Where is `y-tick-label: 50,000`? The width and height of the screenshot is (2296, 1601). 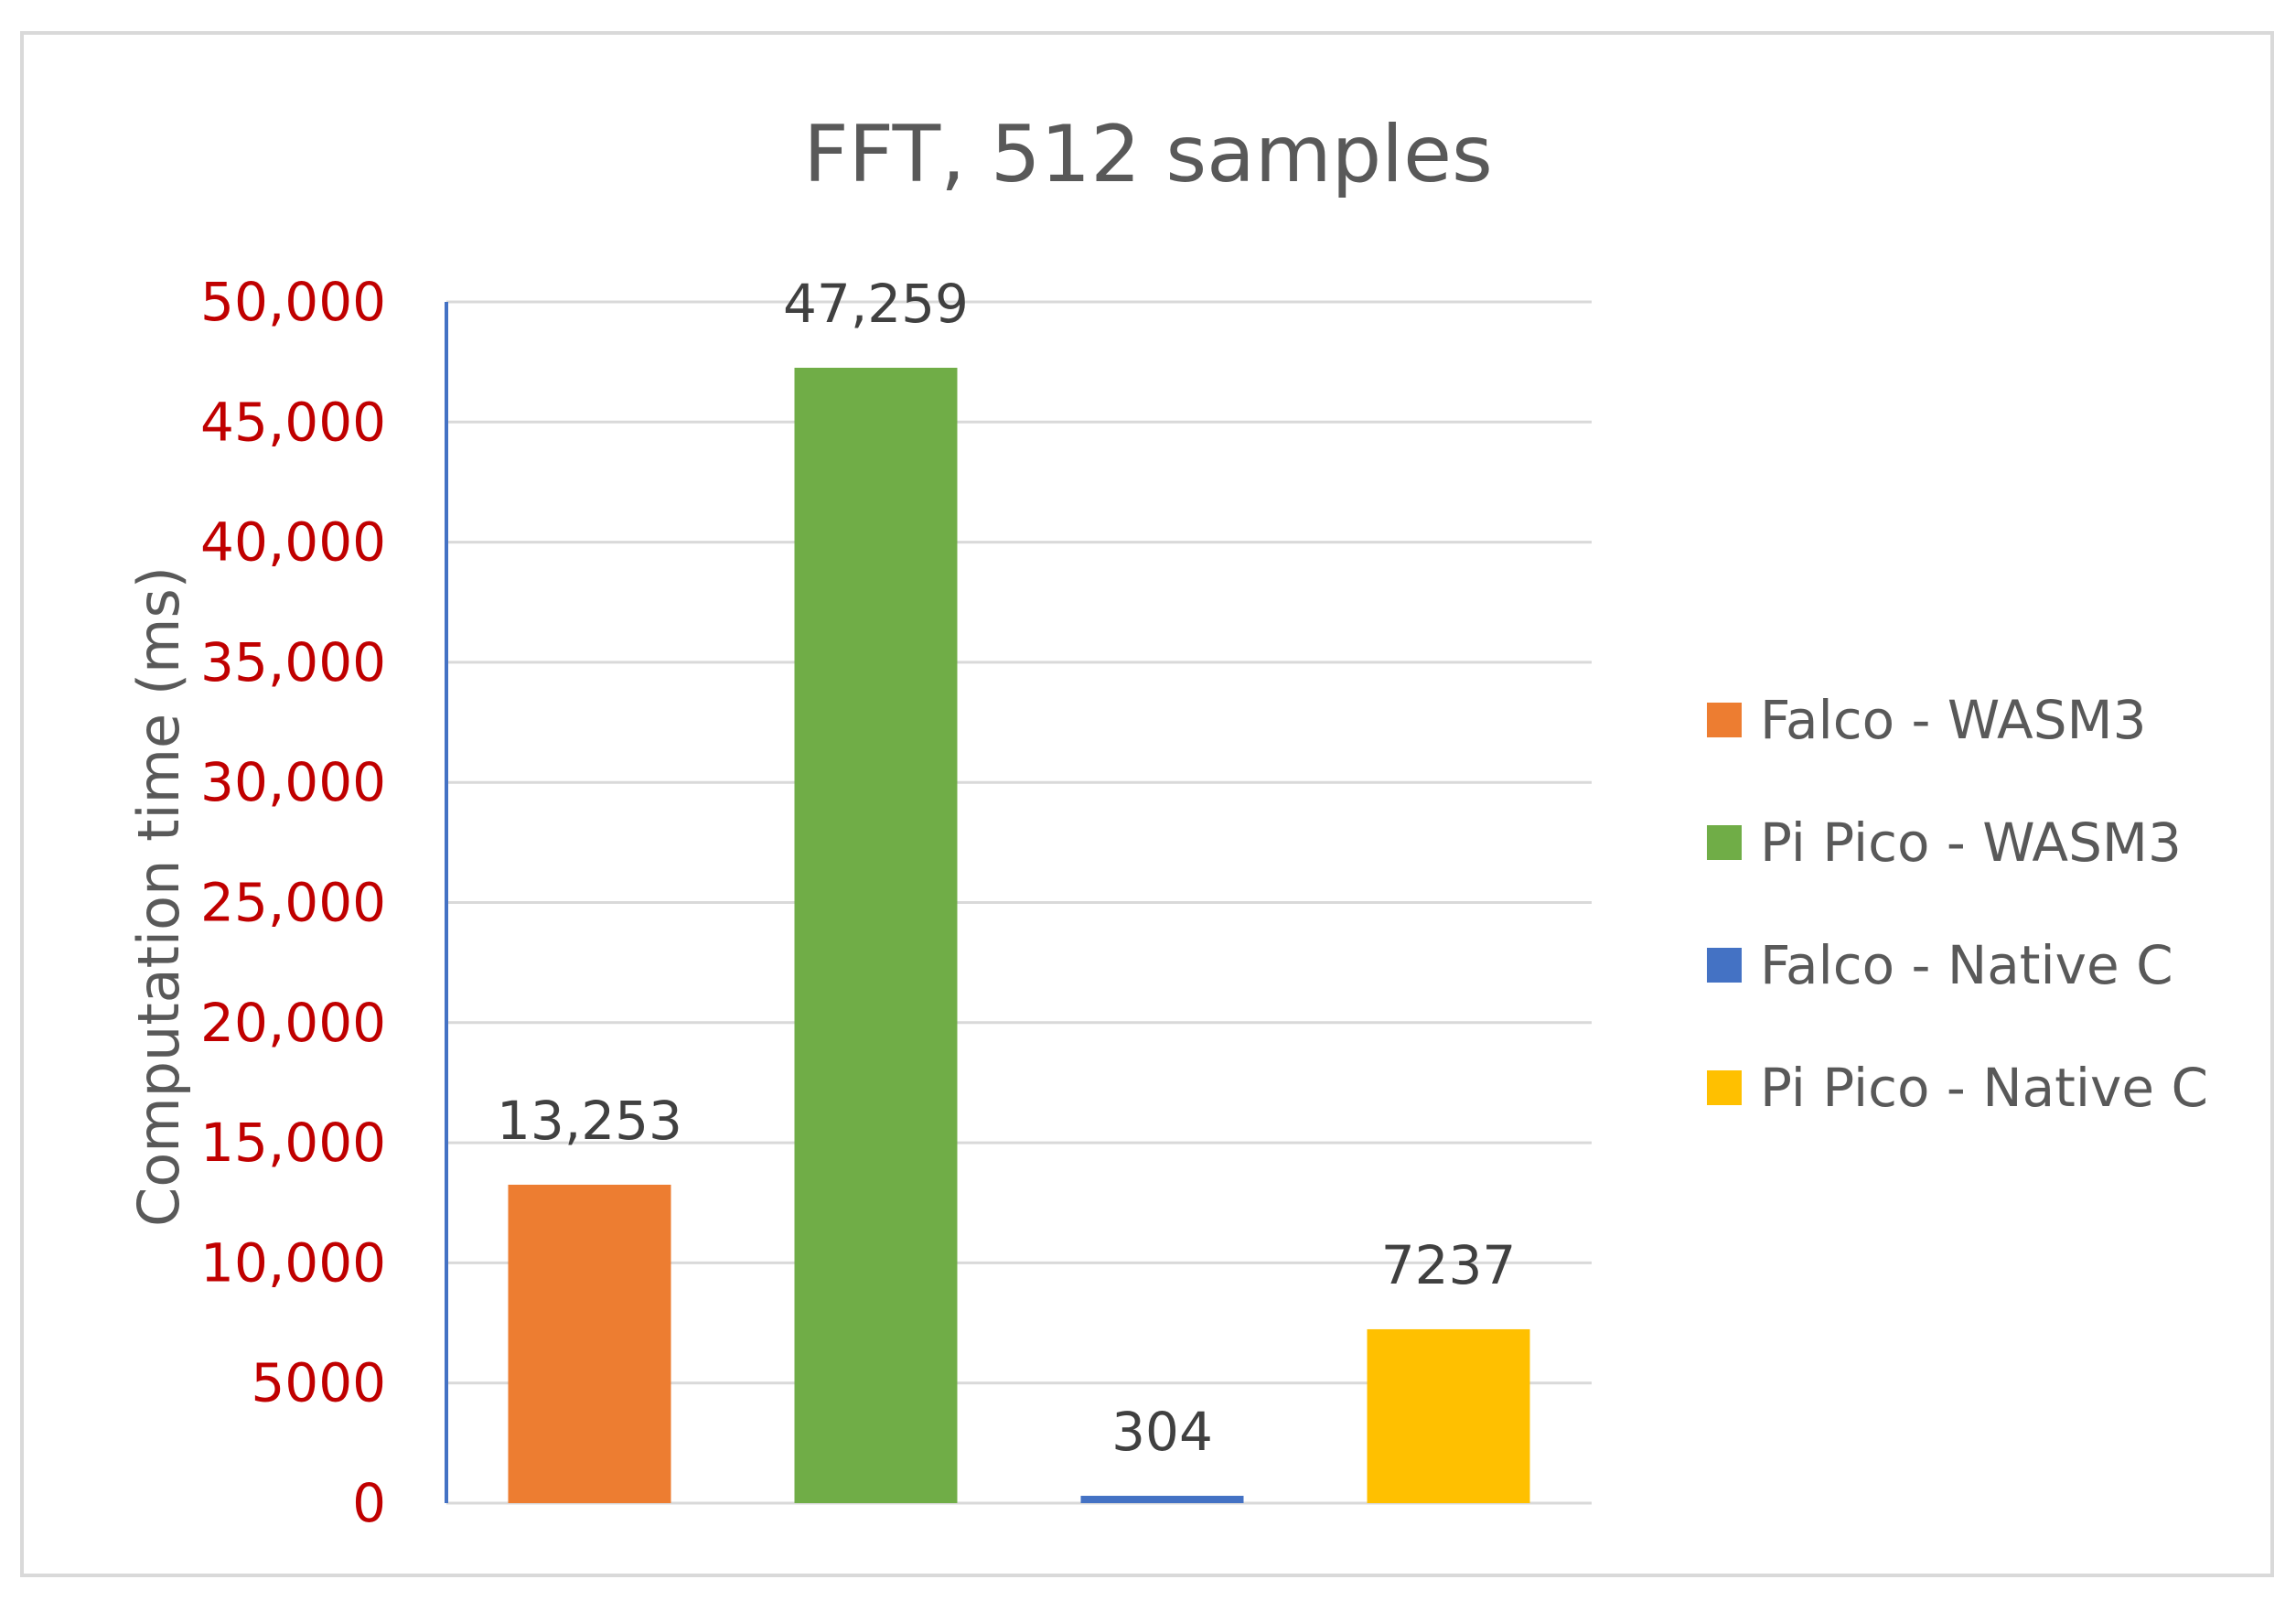
y-tick-label: 50,000 is located at coordinates (293, 302).